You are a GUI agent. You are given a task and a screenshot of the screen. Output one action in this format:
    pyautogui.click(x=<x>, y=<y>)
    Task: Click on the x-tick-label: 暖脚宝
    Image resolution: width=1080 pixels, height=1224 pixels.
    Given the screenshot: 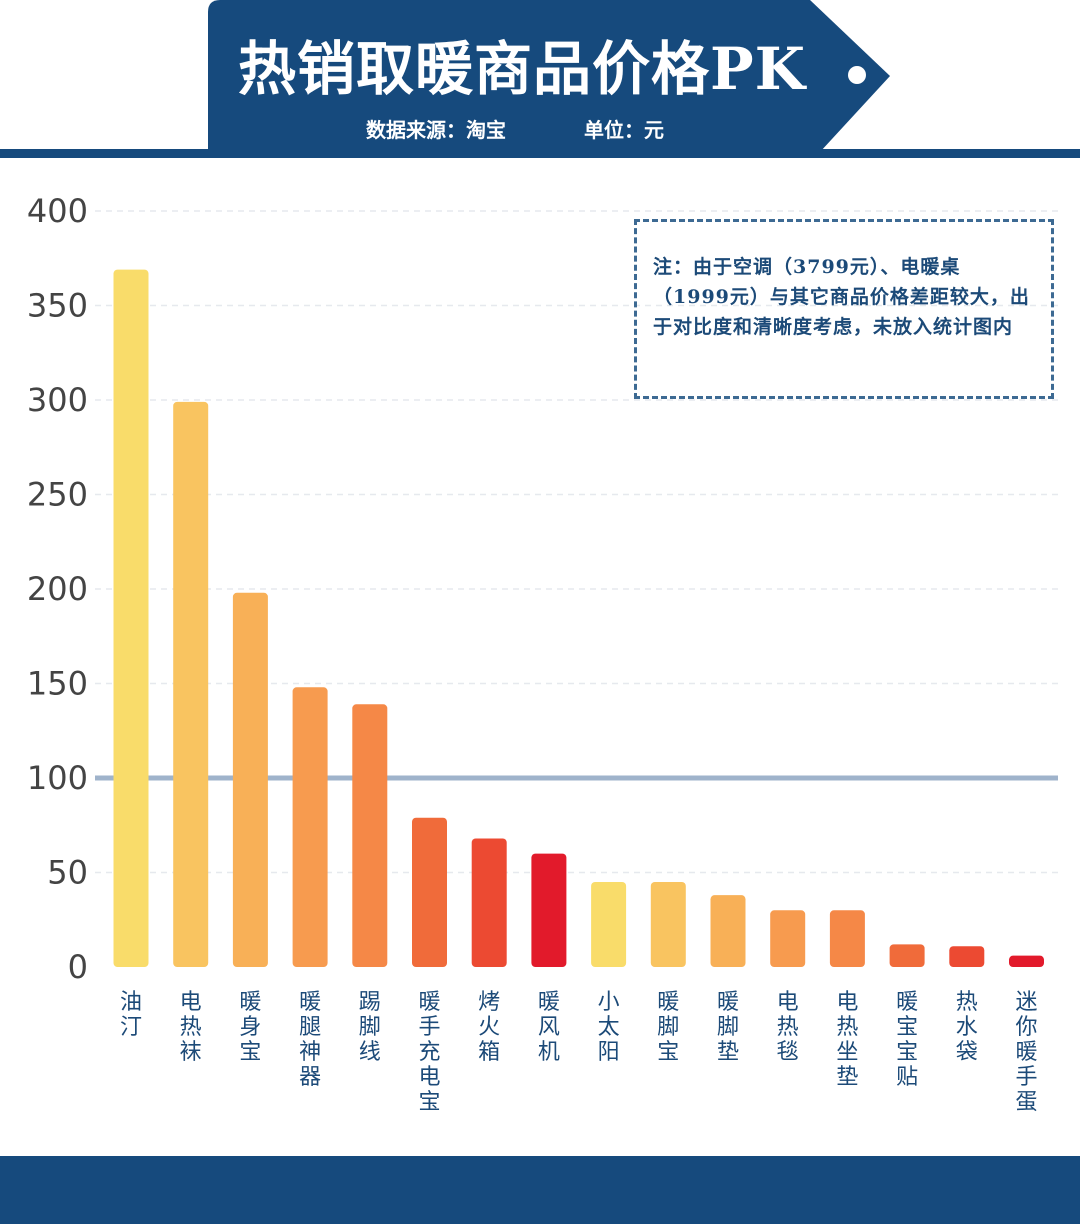 What is the action you would take?
    pyautogui.click(x=668, y=1027)
    